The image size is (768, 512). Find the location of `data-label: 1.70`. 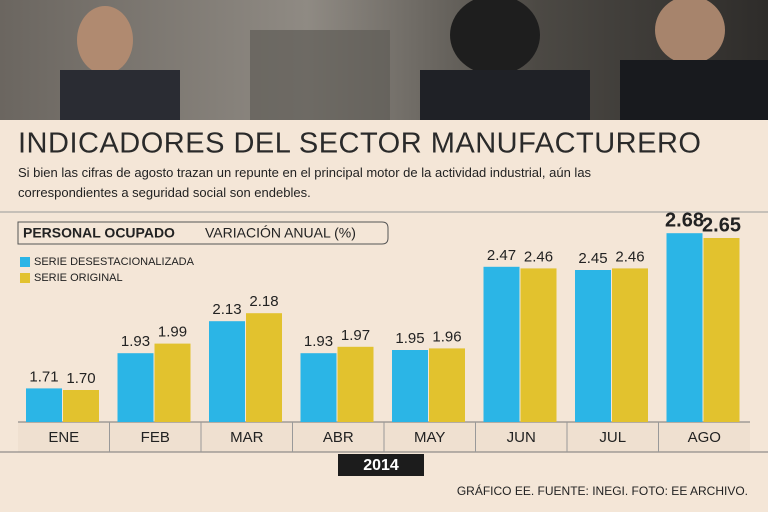

data-label: 1.70 is located at coordinates (80, 378).